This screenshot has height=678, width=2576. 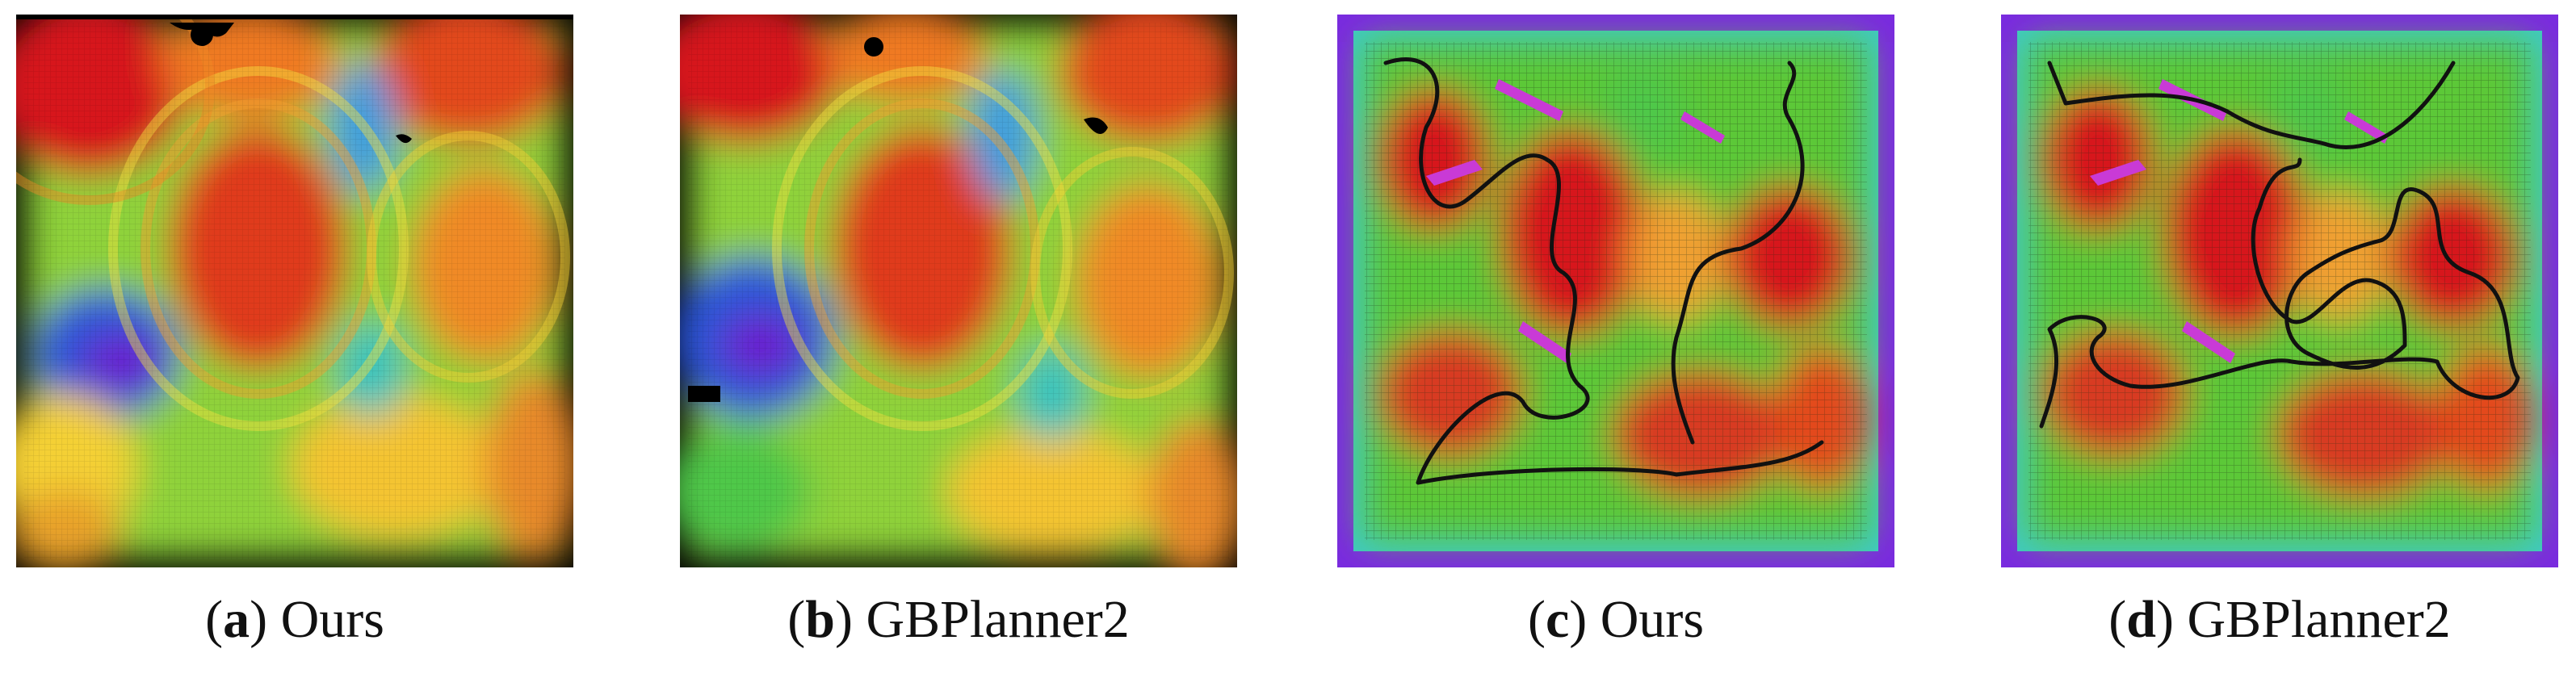 I want to click on caption-a: (a) Ours, so click(x=294, y=619).